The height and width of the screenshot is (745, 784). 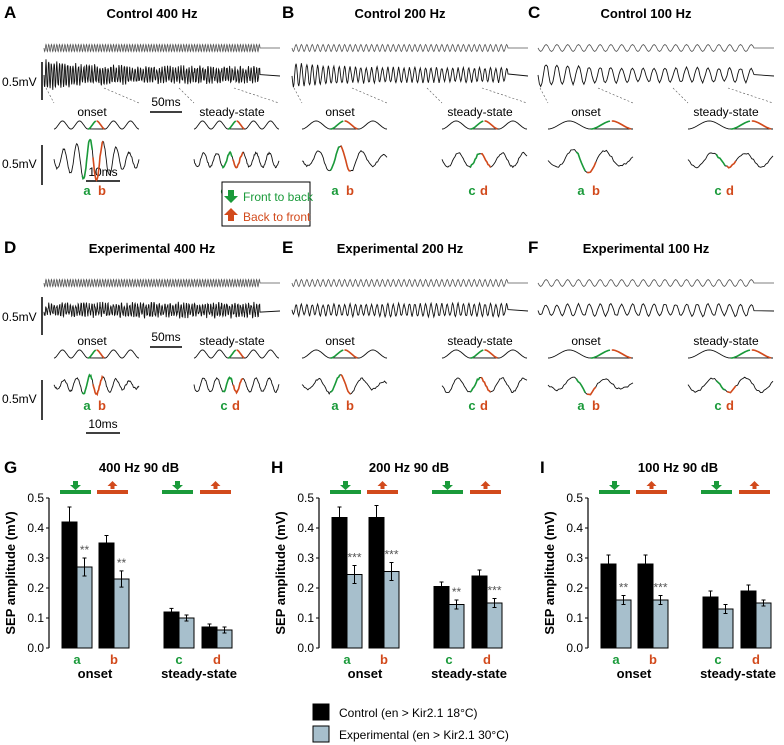 What do you see at coordinates (288, 12) in the screenshot?
I see `panel-label: B` at bounding box center [288, 12].